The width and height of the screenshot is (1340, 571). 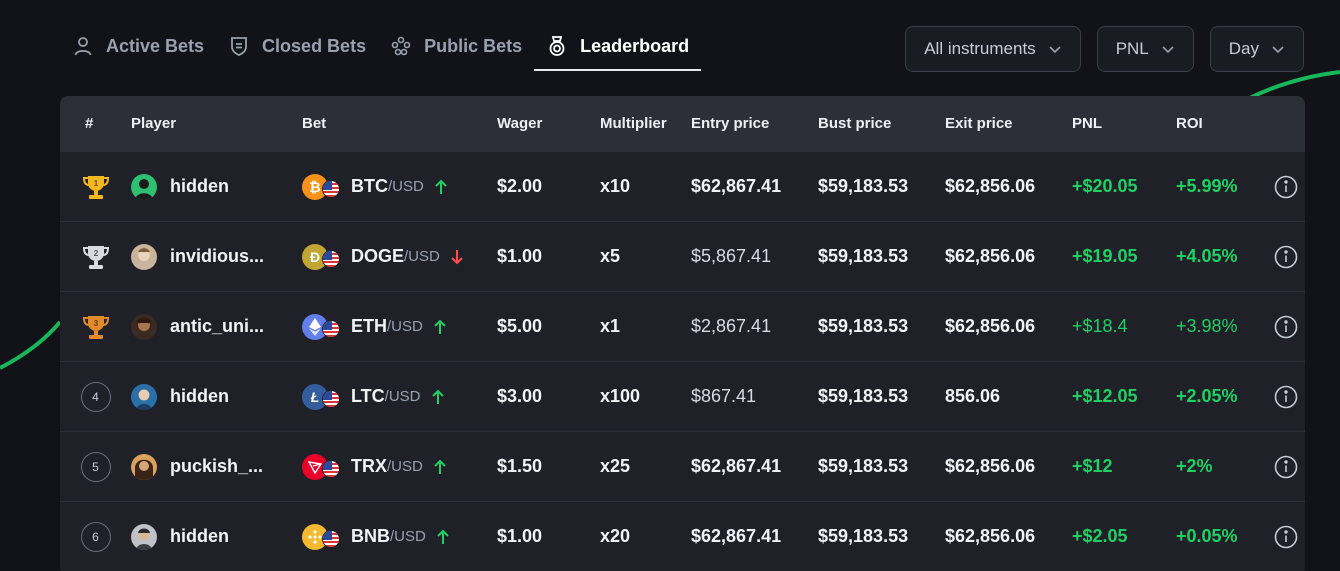 What do you see at coordinates (457, 257) in the screenshot?
I see `arrow-down-icon` at bounding box center [457, 257].